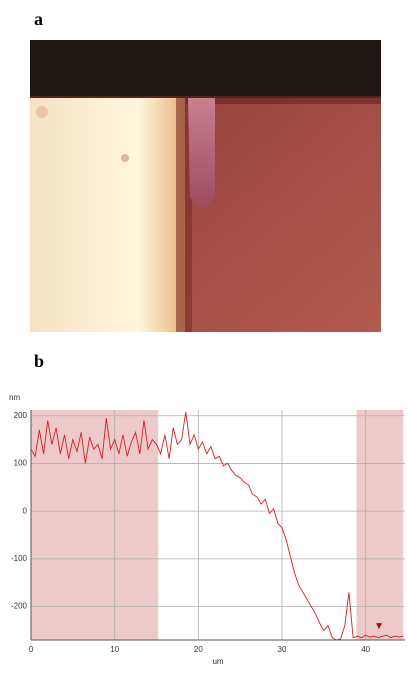 This screenshot has width=408, height=673. Describe the element at coordinates (198, 649) in the screenshot. I see `x-tick-label: 20` at that location.